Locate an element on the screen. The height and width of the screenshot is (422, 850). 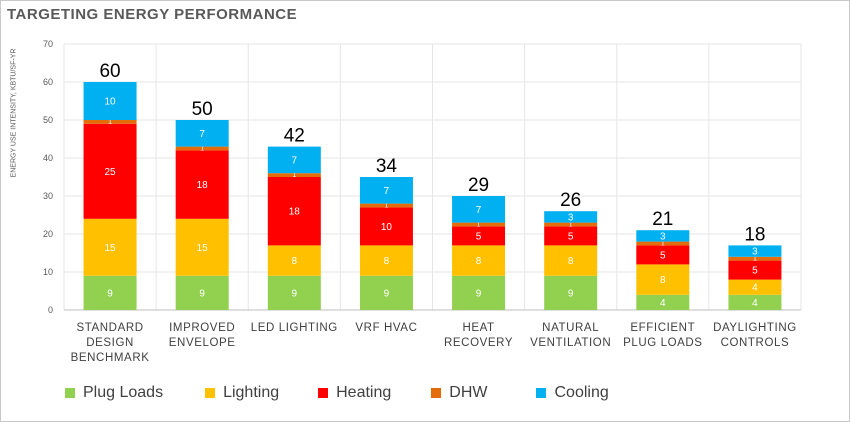
y-tick-label: 20 is located at coordinates (48, 234).